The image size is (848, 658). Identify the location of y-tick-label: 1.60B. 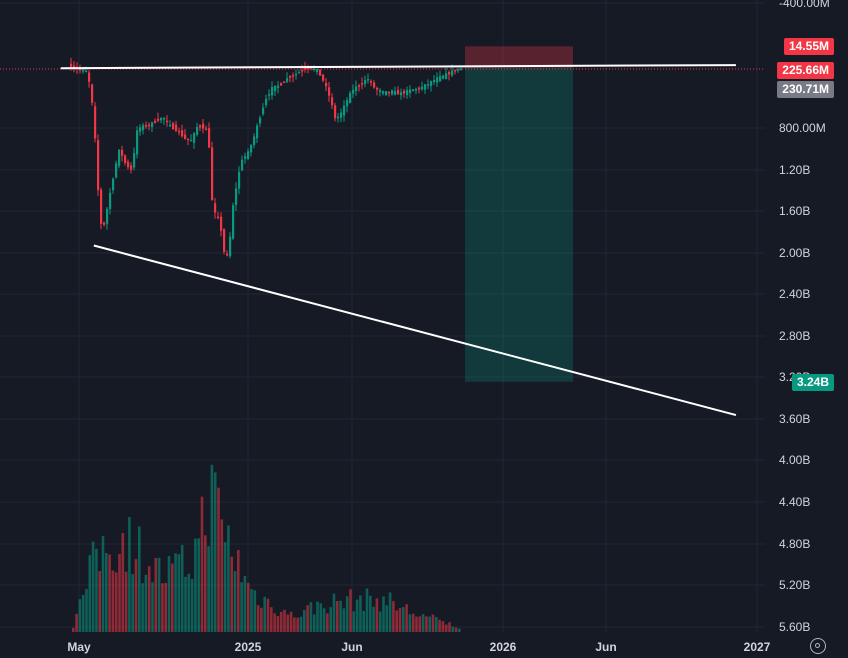
(794, 211).